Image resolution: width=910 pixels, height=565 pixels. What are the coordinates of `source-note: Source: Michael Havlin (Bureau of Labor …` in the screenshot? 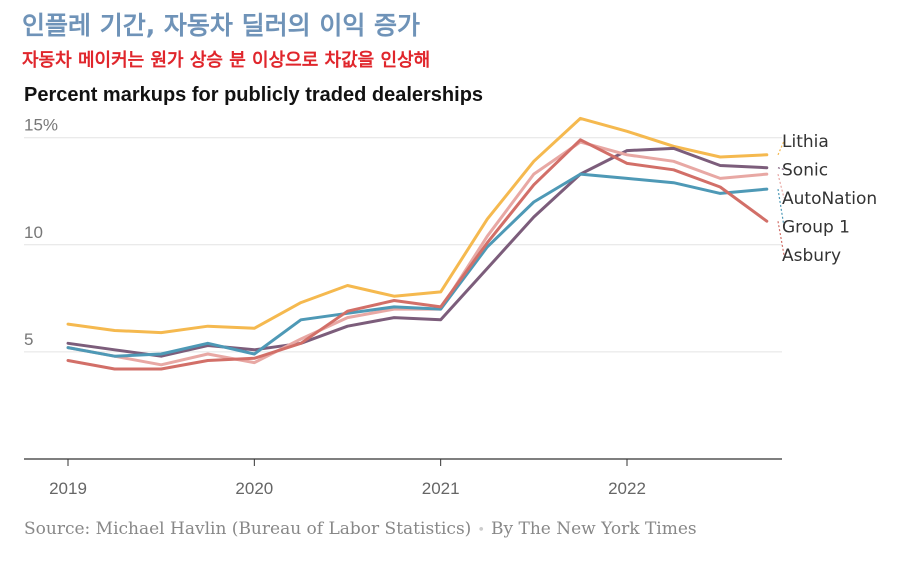 It's located at (248, 529).